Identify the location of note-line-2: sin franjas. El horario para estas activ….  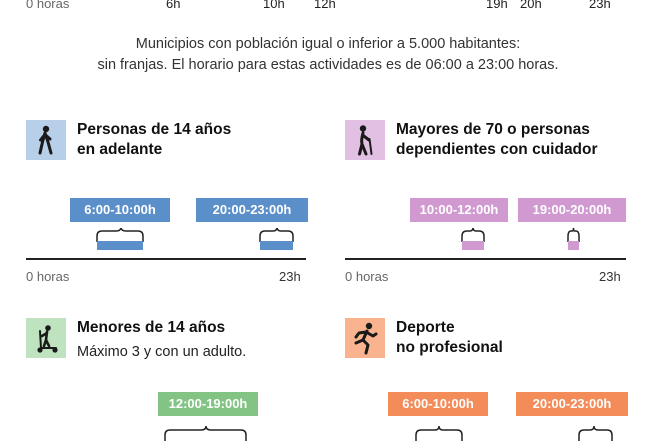
(328, 65).